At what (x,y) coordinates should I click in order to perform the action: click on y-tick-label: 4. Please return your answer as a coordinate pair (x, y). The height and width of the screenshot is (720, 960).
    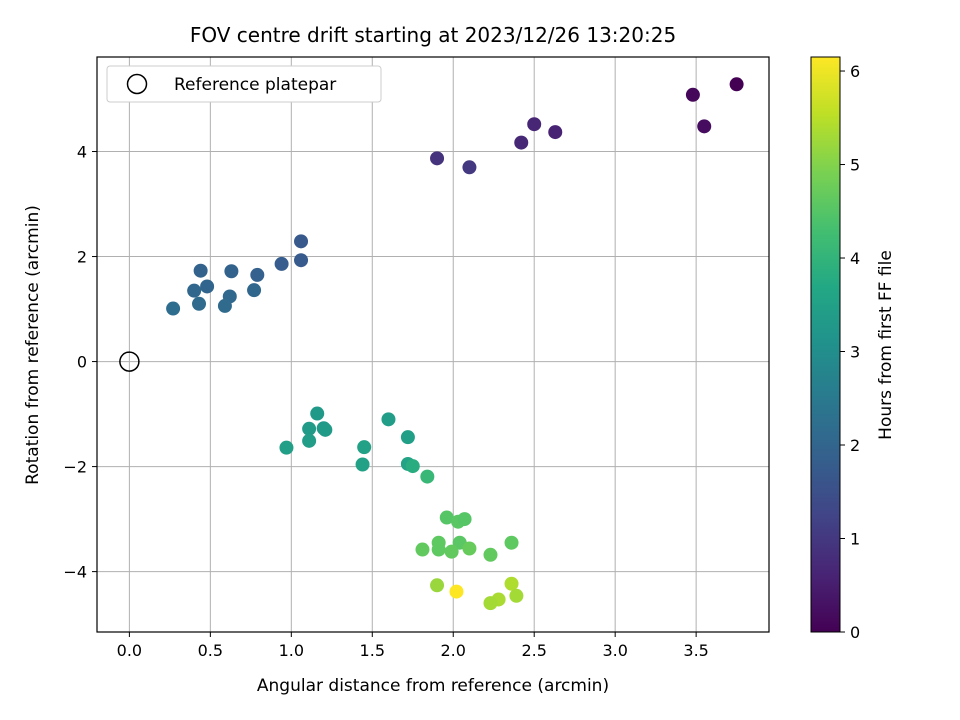
    Looking at the image, I should click on (82, 152).